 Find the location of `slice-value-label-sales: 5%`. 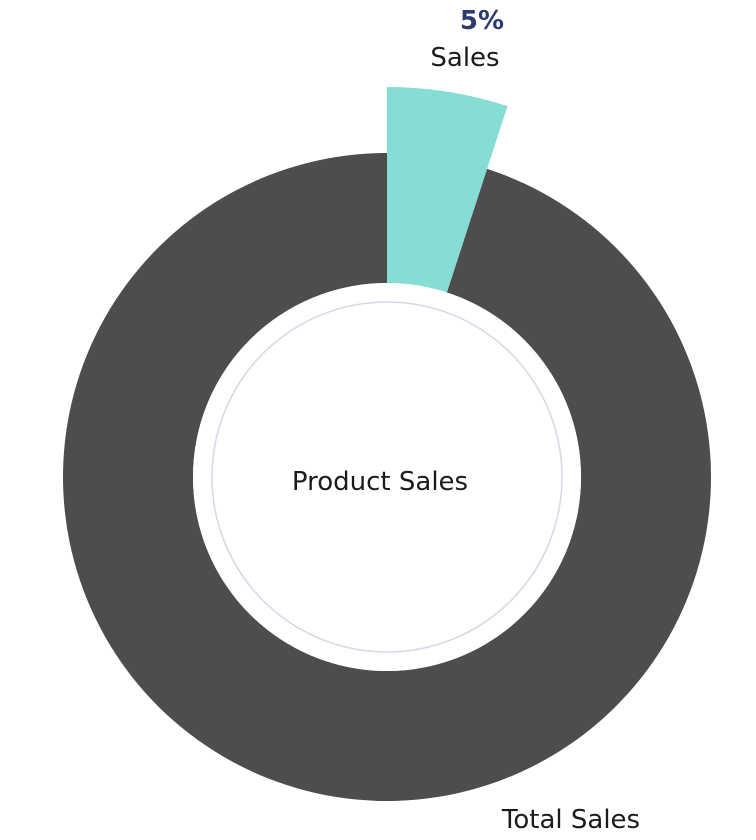

slice-value-label-sales: 5% is located at coordinates (482, 21).